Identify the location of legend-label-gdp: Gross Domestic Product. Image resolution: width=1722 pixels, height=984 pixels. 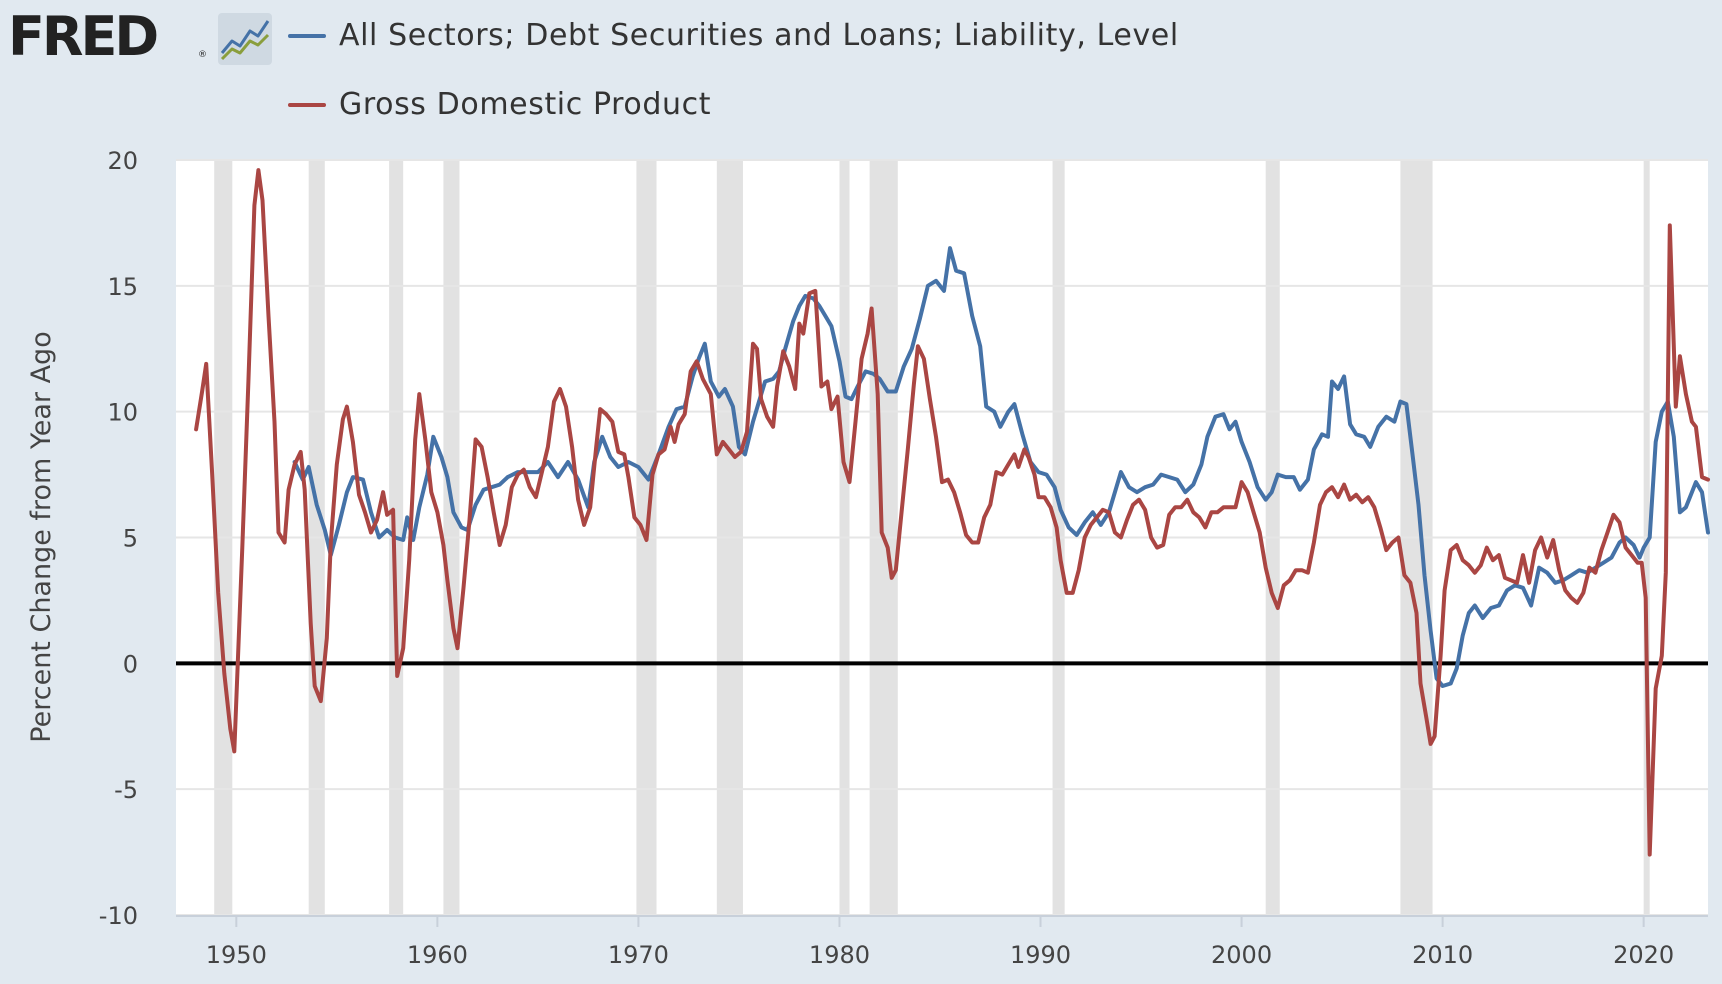
(525, 104).